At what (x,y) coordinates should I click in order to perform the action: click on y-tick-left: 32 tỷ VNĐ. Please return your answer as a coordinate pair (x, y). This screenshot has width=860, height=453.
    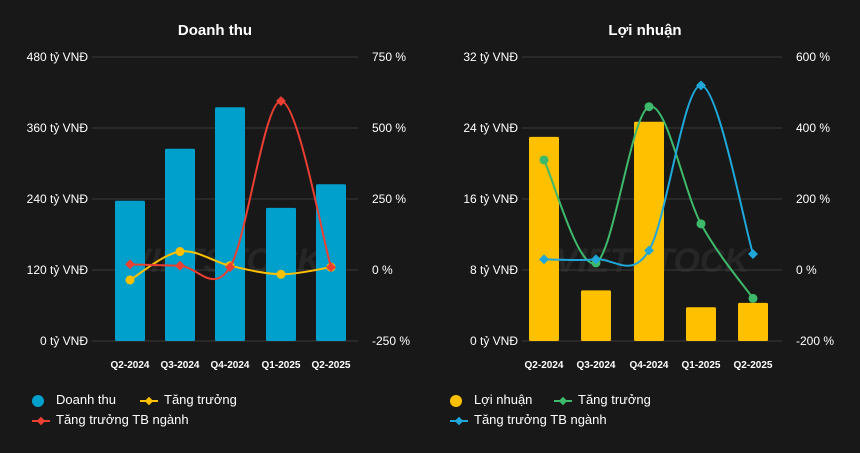
    Looking at the image, I should click on (490, 57).